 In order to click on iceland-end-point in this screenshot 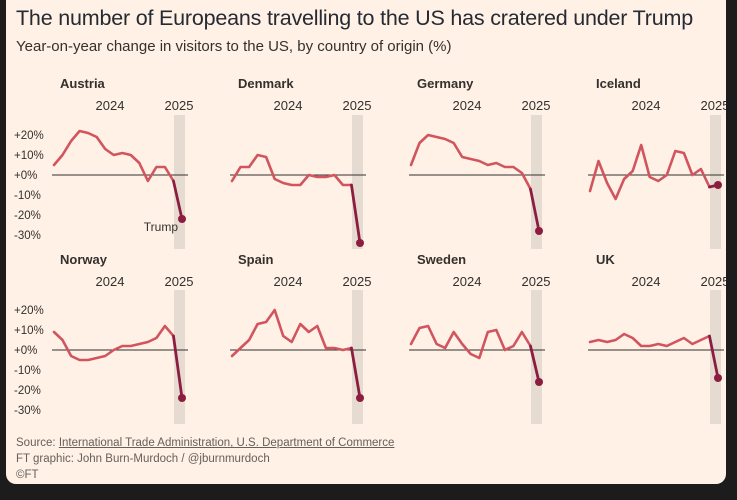, I will do `click(718, 185)`.